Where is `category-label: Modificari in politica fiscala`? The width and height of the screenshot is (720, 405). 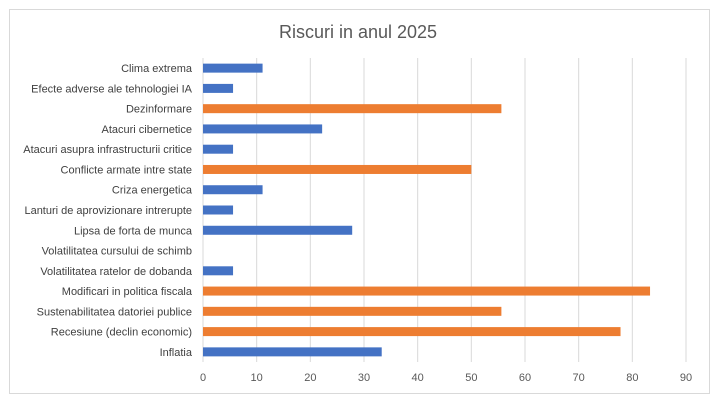 category-label: Modificari in politica fiscala is located at coordinates (127, 292).